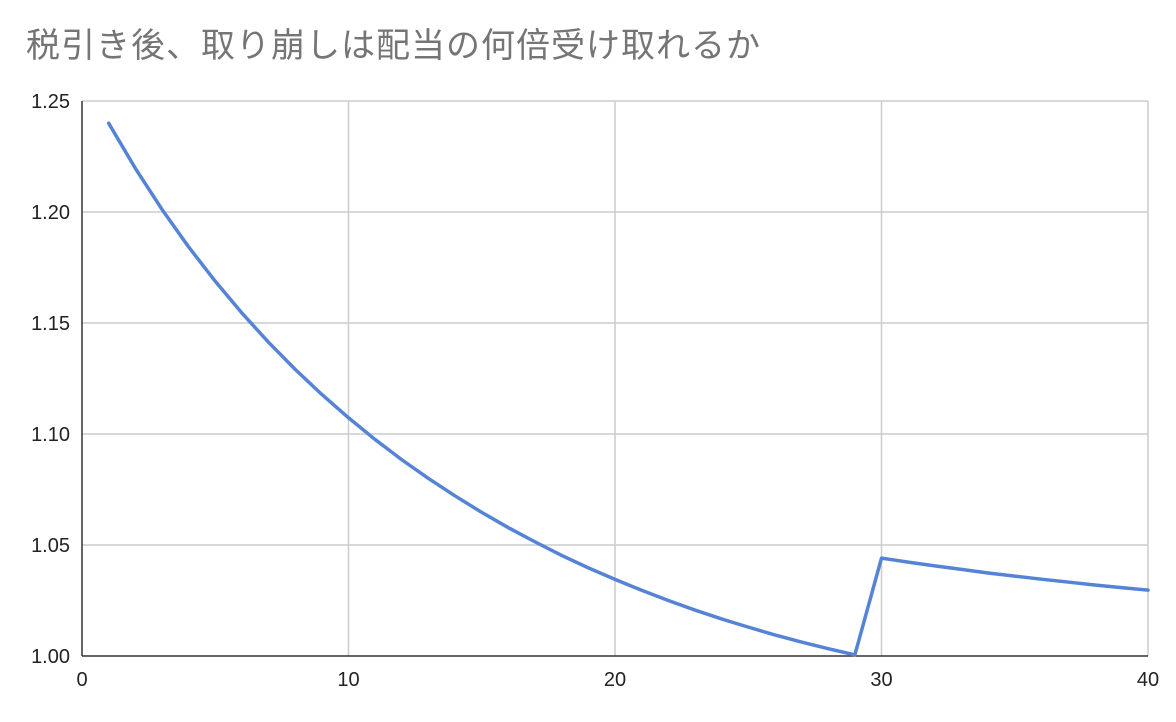 The height and width of the screenshot is (722, 1176). Describe the element at coordinates (50, 546) in the screenshot. I see `y-tick-label: 1.05` at that location.